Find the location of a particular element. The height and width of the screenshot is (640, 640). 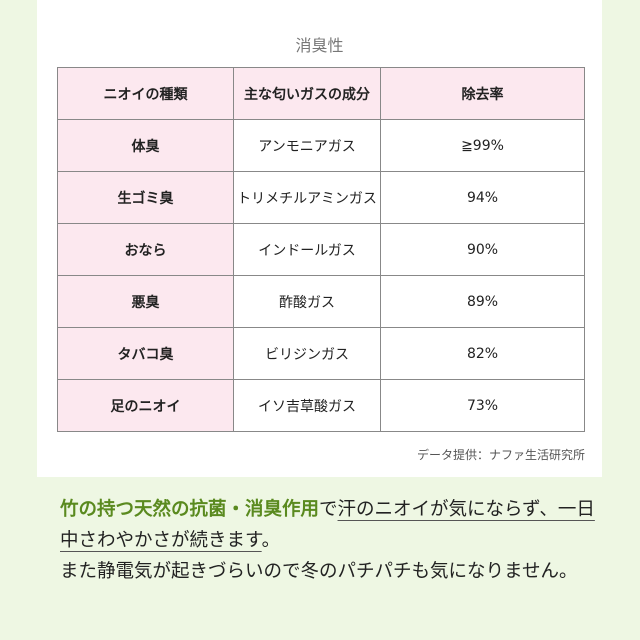

removal-rate: ≧99% is located at coordinates (482, 145).